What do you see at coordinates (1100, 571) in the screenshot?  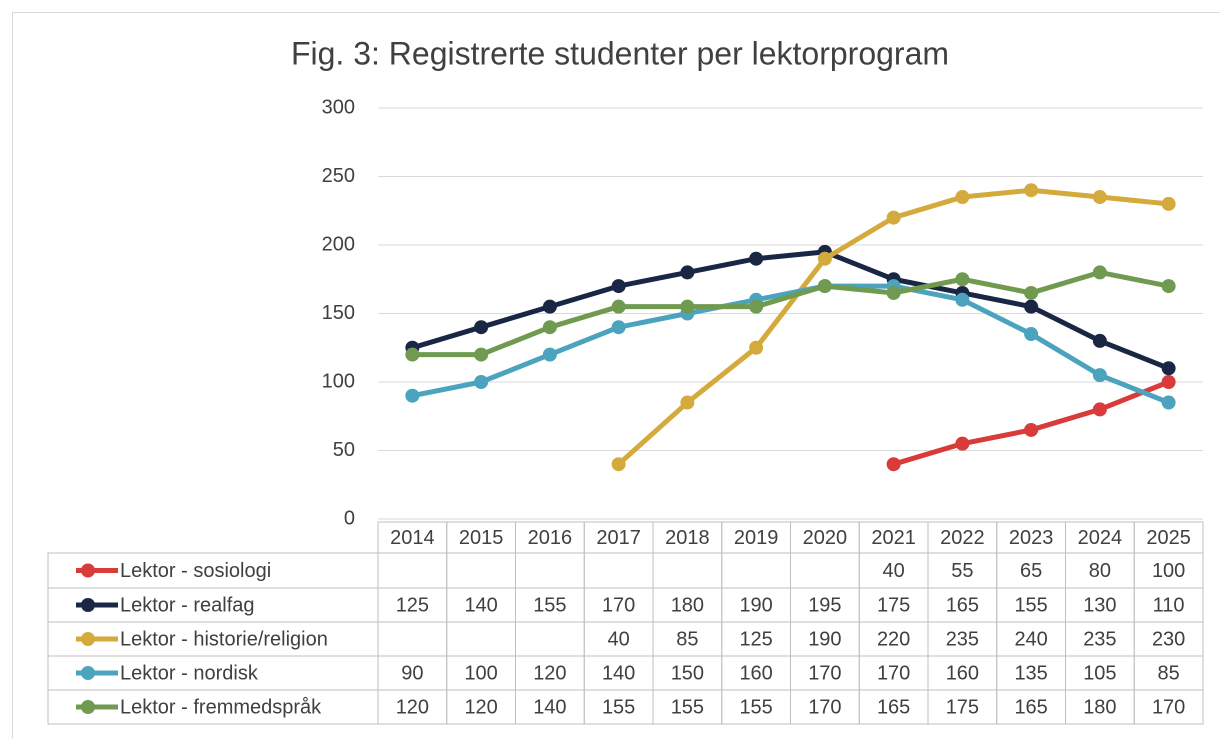 I see `table-value: 80` at bounding box center [1100, 571].